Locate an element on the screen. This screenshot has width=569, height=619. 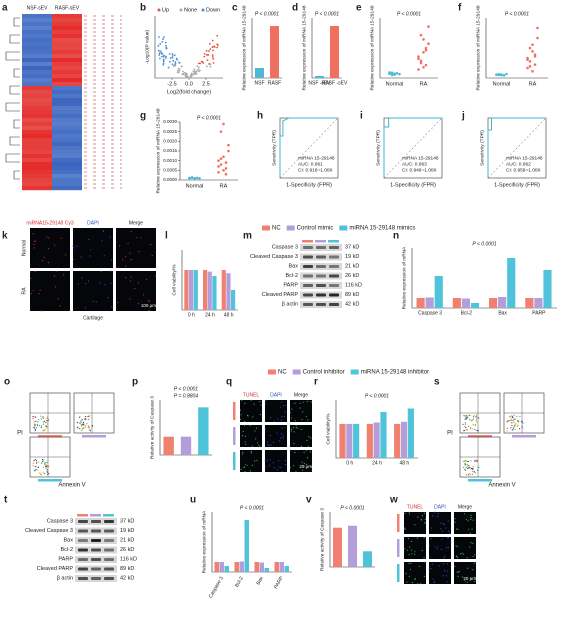
panel-letter: s is located at coordinates (437, 382).